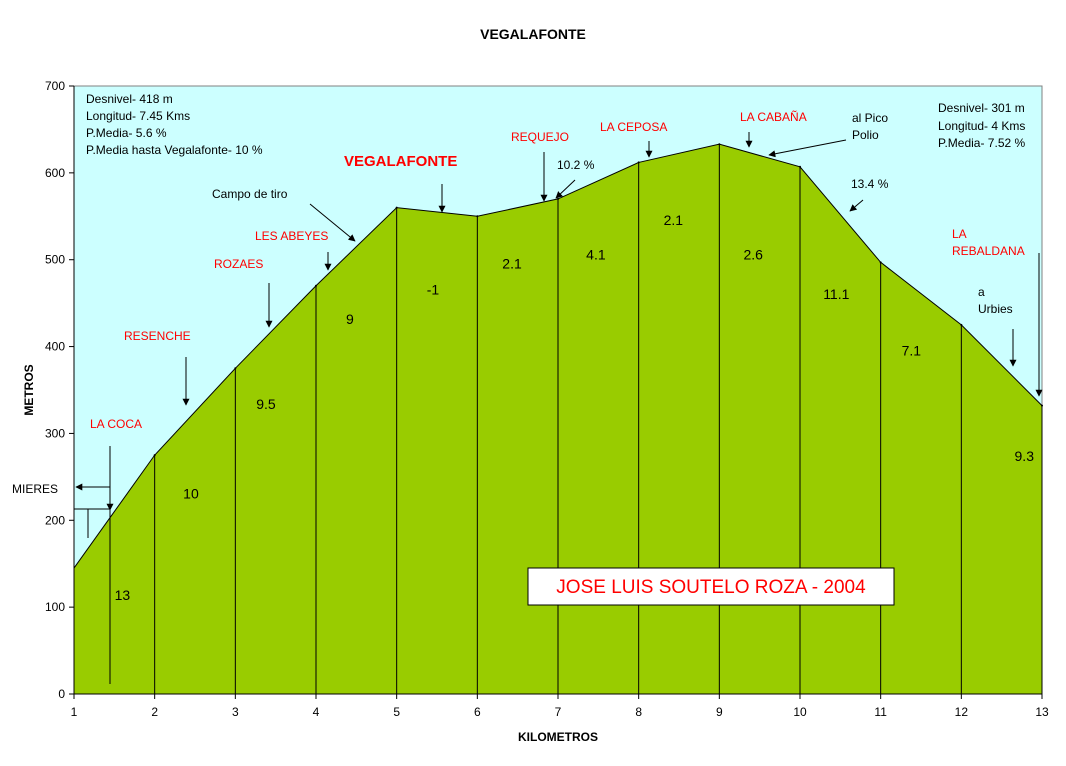  I want to click on info-right-line: Longitud- 4 Kms, so click(981, 126).